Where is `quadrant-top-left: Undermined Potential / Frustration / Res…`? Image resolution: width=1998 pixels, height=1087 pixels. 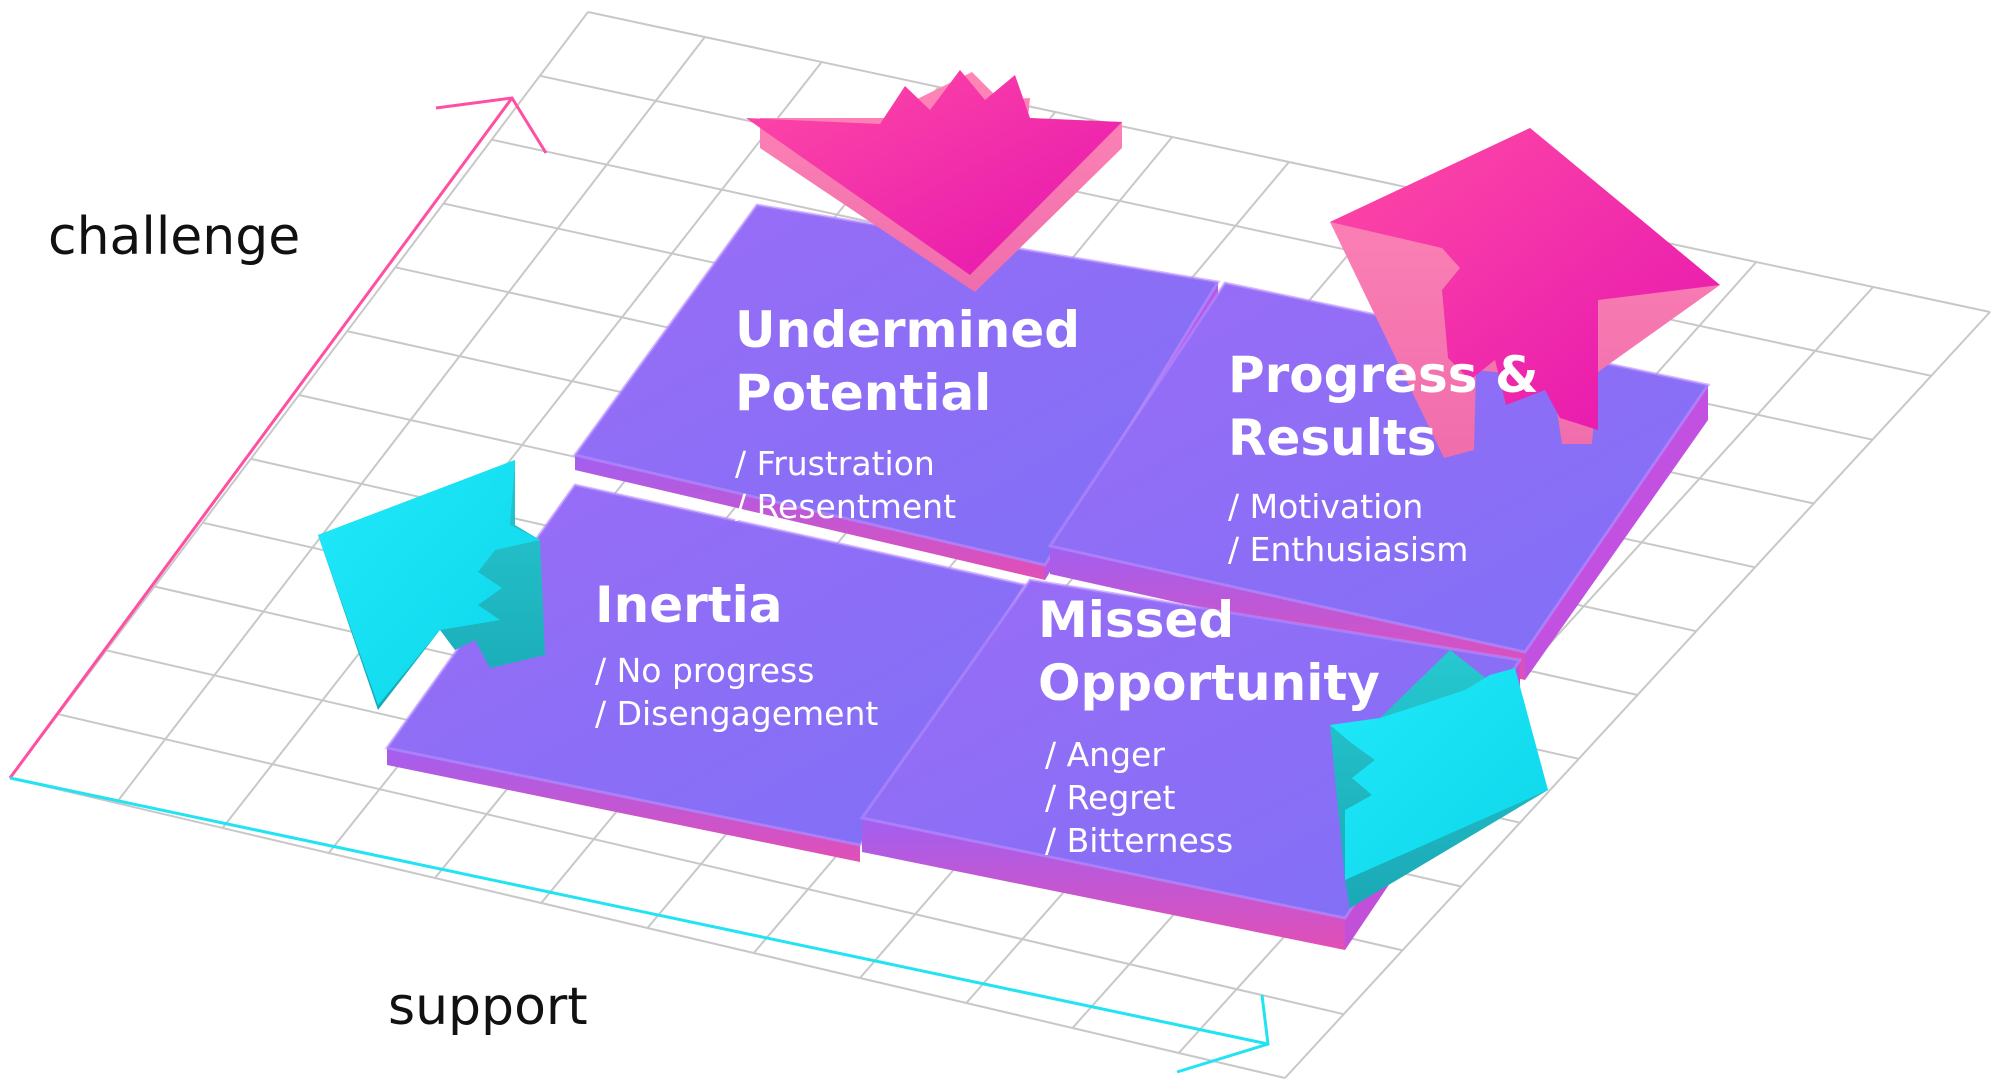
quadrant-top-left: Undermined Potential / Frustration / Res… is located at coordinates (907, 413).